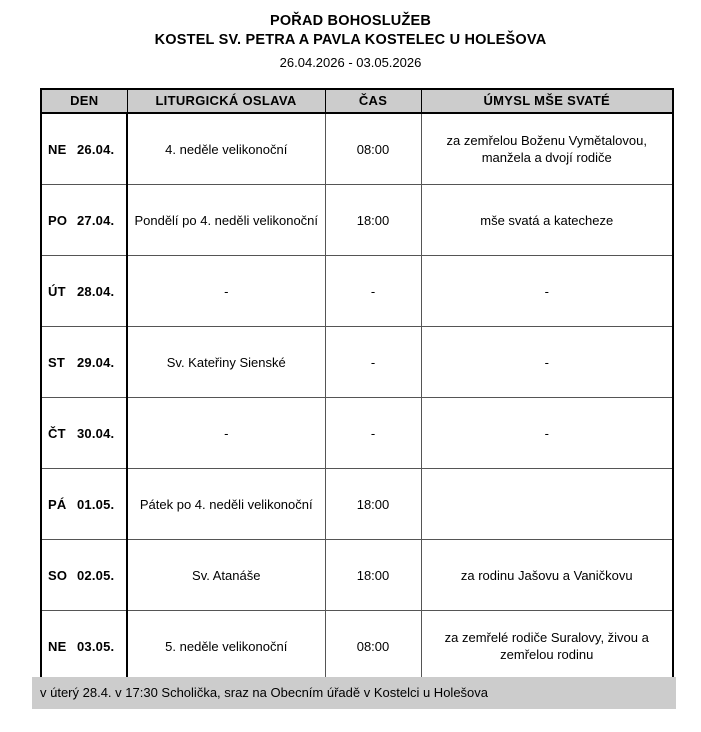 The image size is (701, 732). I want to click on cell-day: ST 29.04., so click(84, 362).